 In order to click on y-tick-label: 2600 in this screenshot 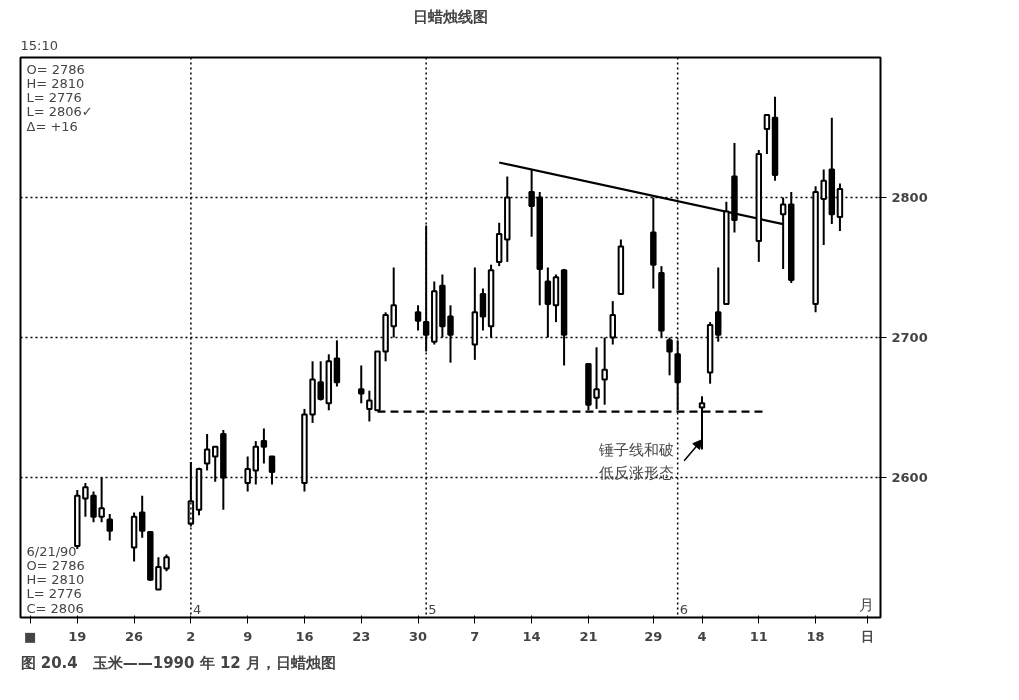, I will do `click(909, 477)`.